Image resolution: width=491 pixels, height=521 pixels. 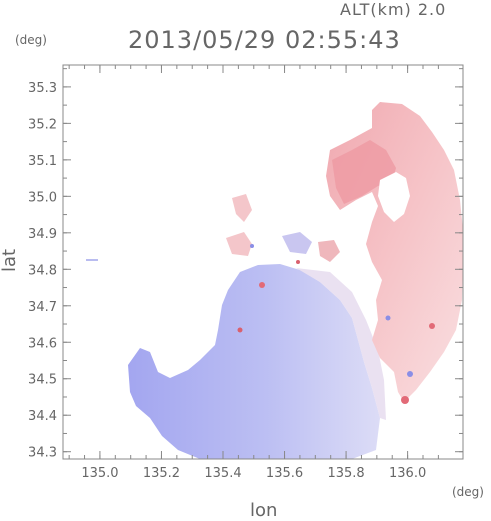 What do you see at coordinates (42, 380) in the screenshot?
I see `y-tick-label: 34.5` at bounding box center [42, 380].